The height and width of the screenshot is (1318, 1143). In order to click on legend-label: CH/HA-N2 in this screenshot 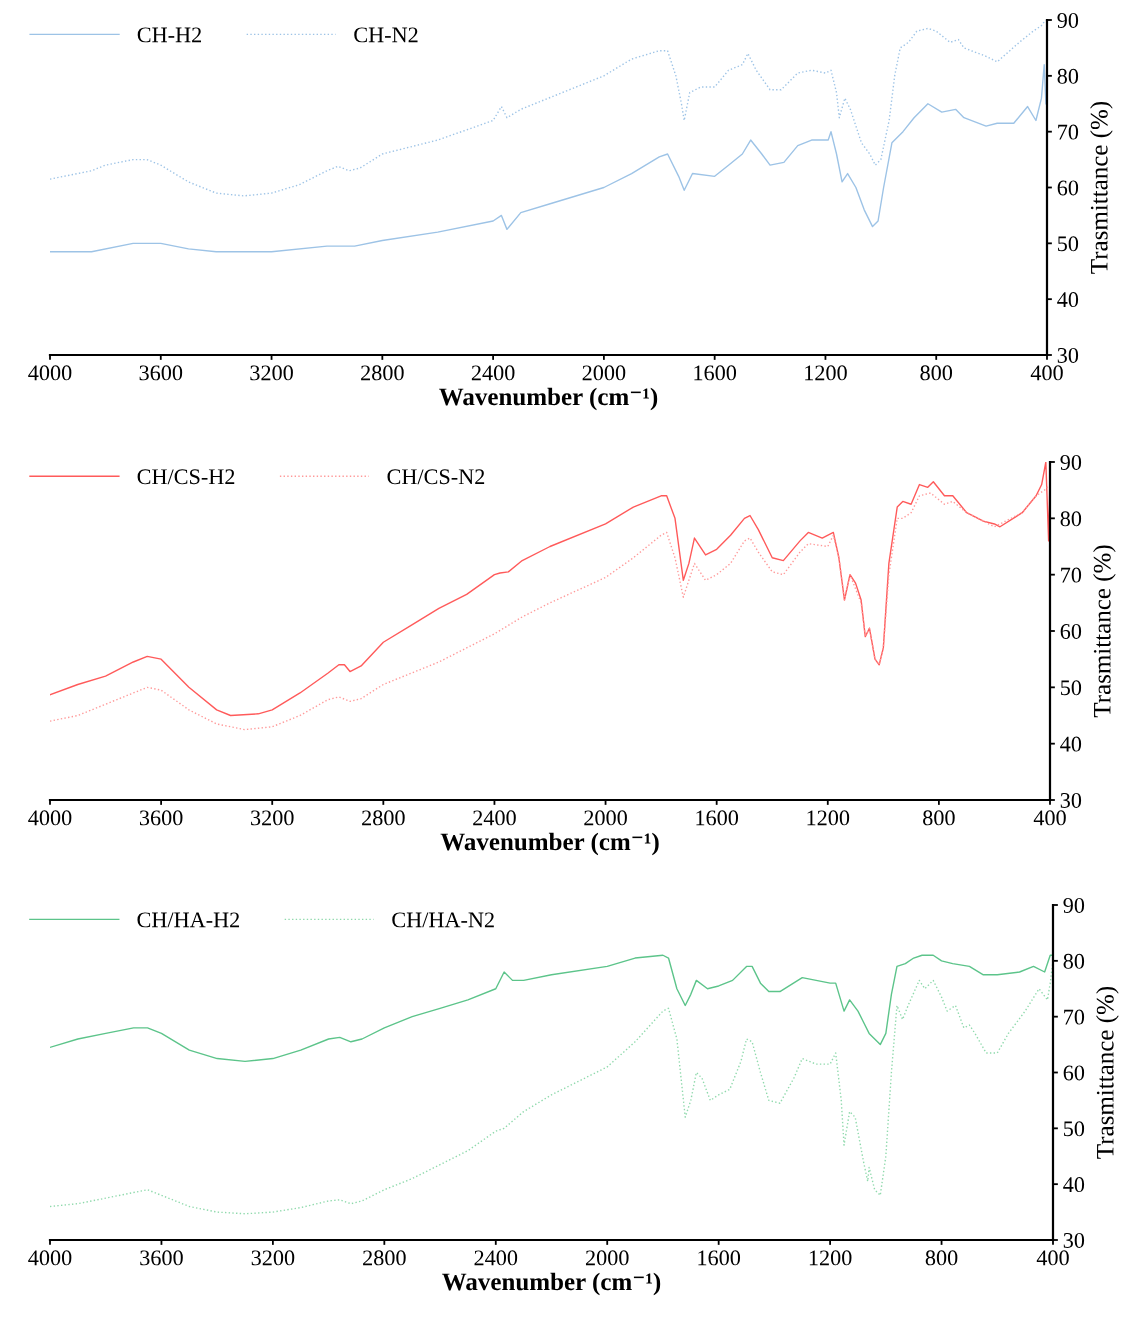, I will do `click(443, 920)`.